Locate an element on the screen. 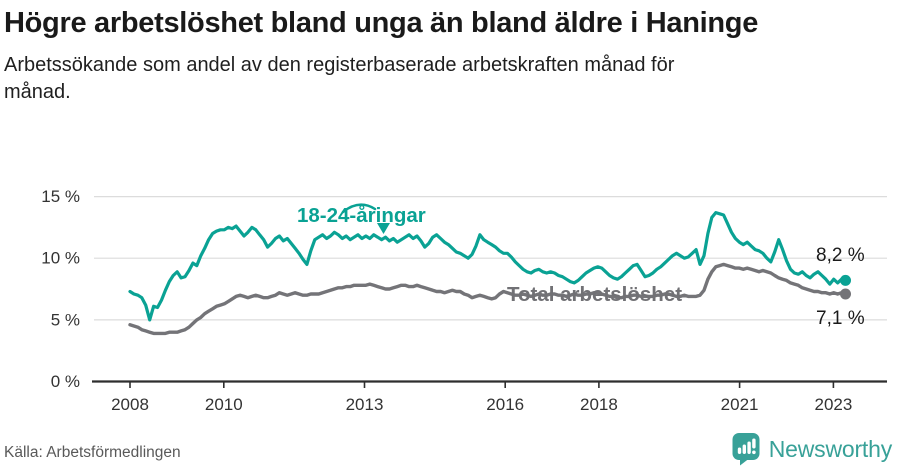 Image resolution: width=900 pixels, height=474 pixels. annotation-arrow-curve-icon is located at coordinates (359, 208).